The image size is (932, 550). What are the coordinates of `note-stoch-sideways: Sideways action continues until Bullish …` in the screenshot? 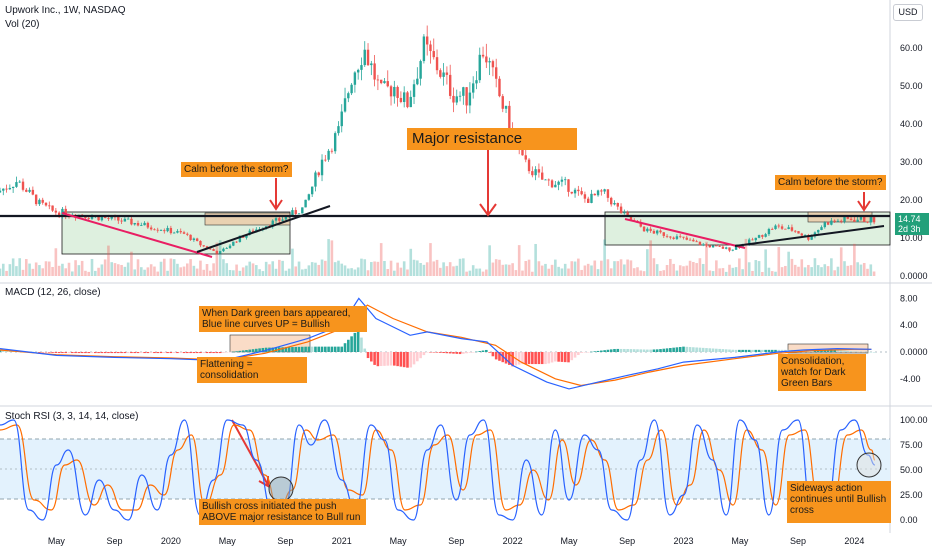 It's located at (839, 502).